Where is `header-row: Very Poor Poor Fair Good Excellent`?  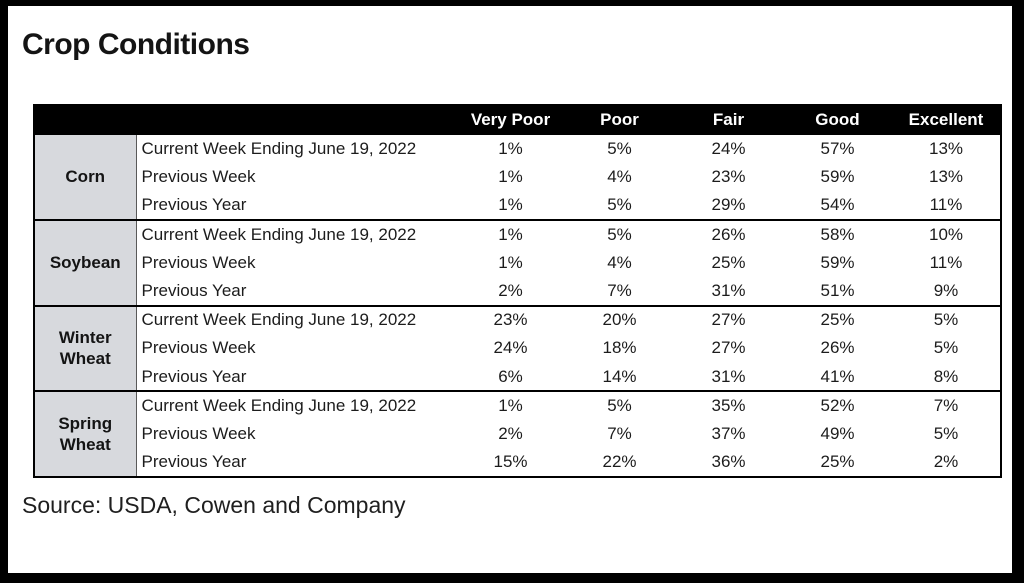
header-row: Very Poor Poor Fair Good Excellent is located at coordinates (517, 119).